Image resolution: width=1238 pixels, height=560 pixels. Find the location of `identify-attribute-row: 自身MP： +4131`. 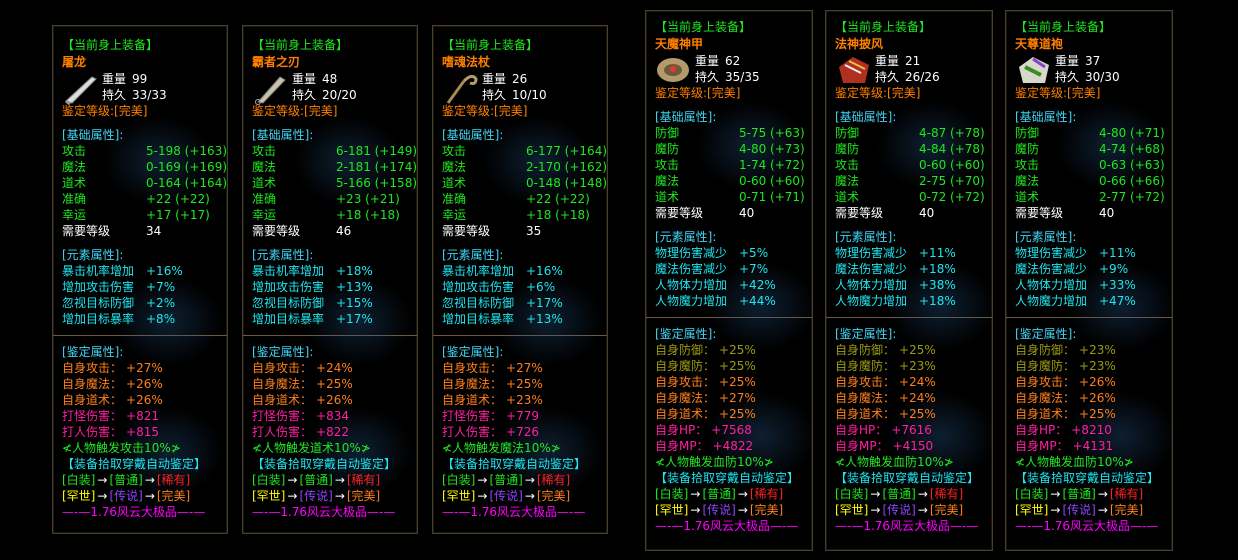

identify-attribute-row: 自身MP： +4131 is located at coordinates (1089, 446).